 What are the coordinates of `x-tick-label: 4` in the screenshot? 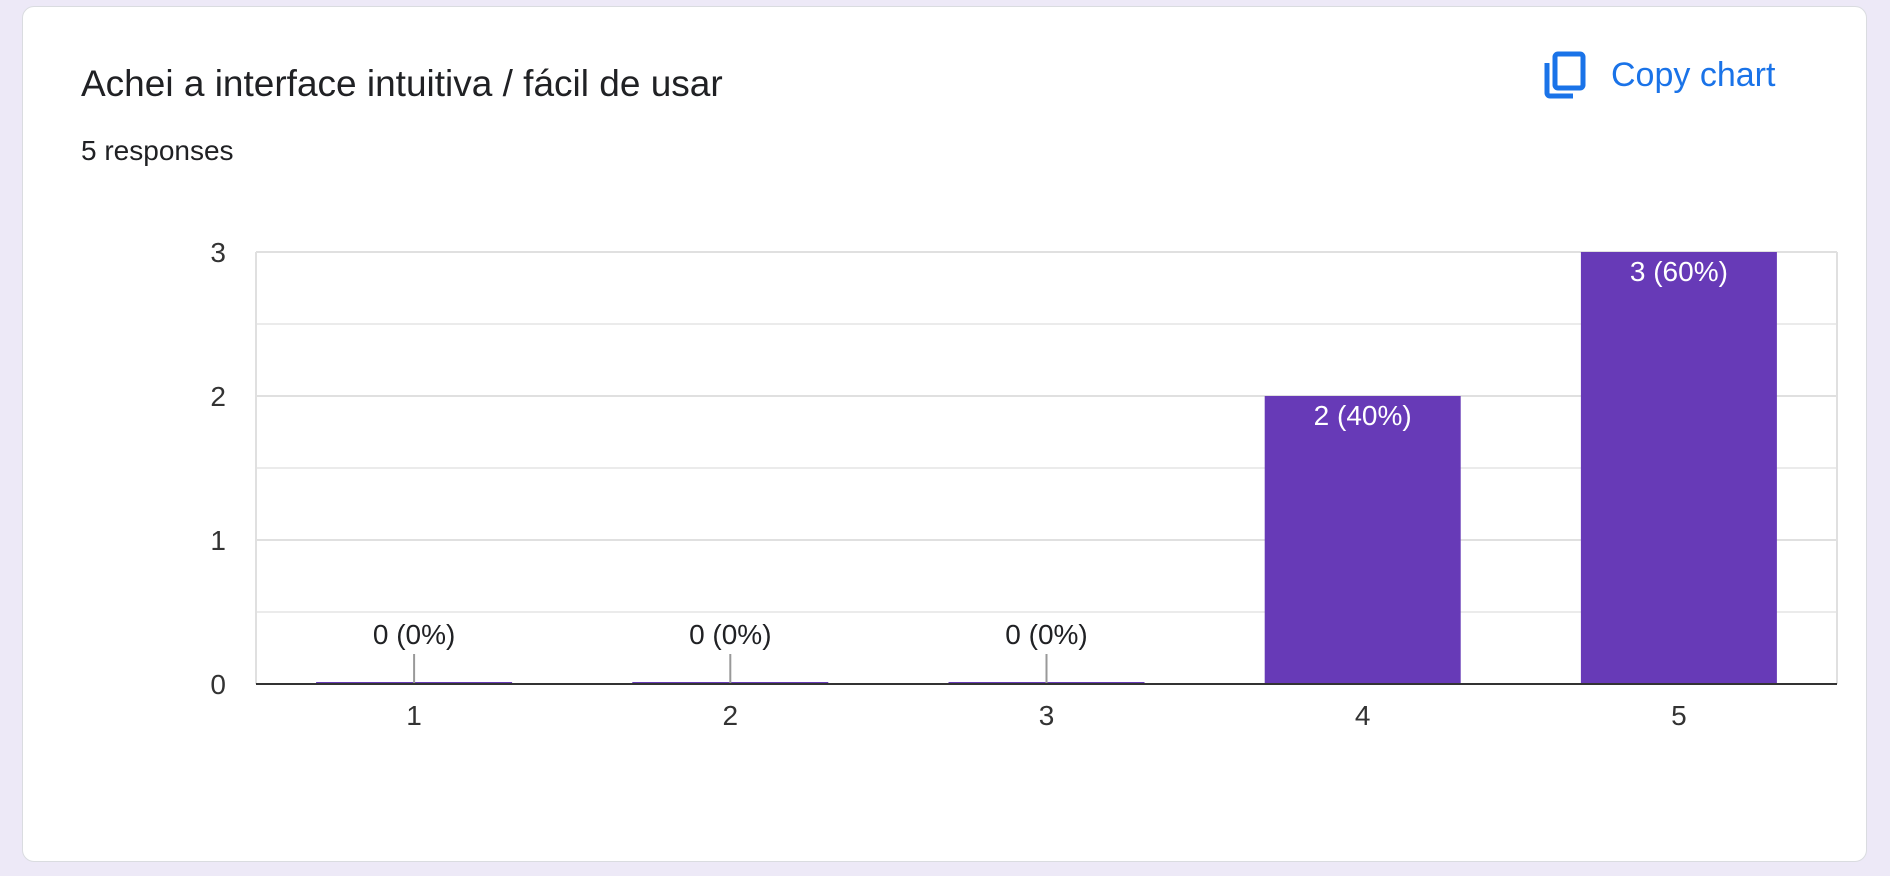 It's located at (1363, 715).